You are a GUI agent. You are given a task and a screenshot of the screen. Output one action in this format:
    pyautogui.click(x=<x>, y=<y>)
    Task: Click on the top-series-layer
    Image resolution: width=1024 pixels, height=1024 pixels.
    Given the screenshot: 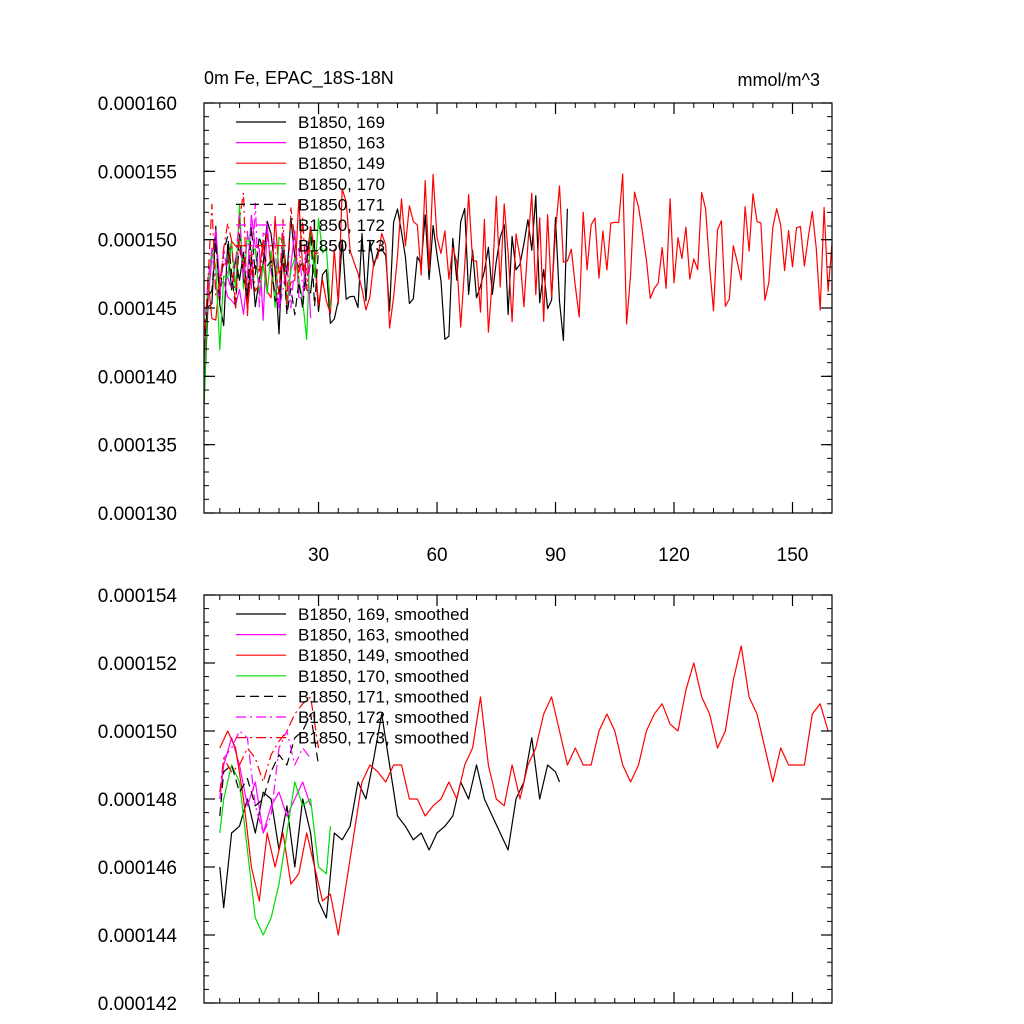 What is the action you would take?
    pyautogui.click(x=518, y=288)
    